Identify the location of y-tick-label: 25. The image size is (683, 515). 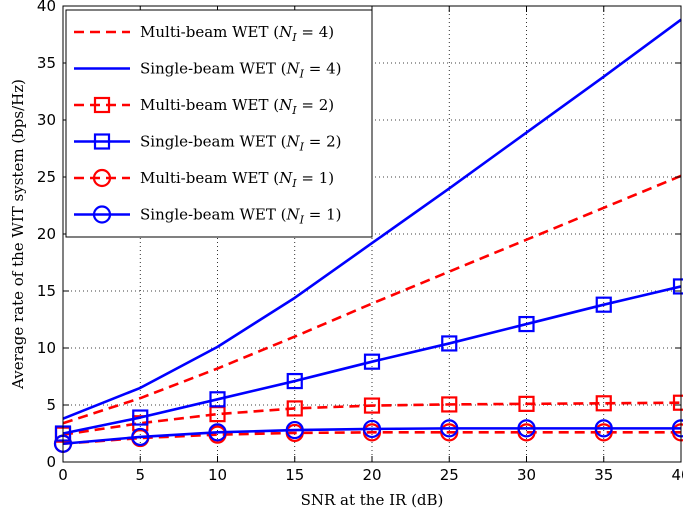
(46, 177).